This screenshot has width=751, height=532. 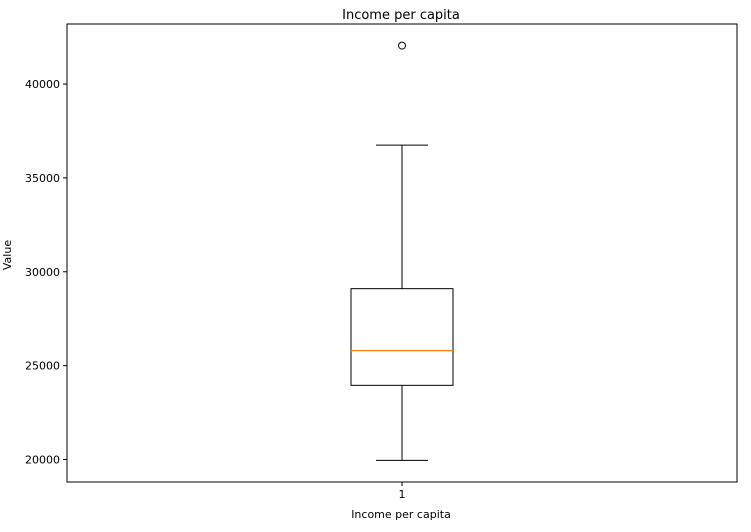 I want to click on boxes, so click(x=402, y=251).